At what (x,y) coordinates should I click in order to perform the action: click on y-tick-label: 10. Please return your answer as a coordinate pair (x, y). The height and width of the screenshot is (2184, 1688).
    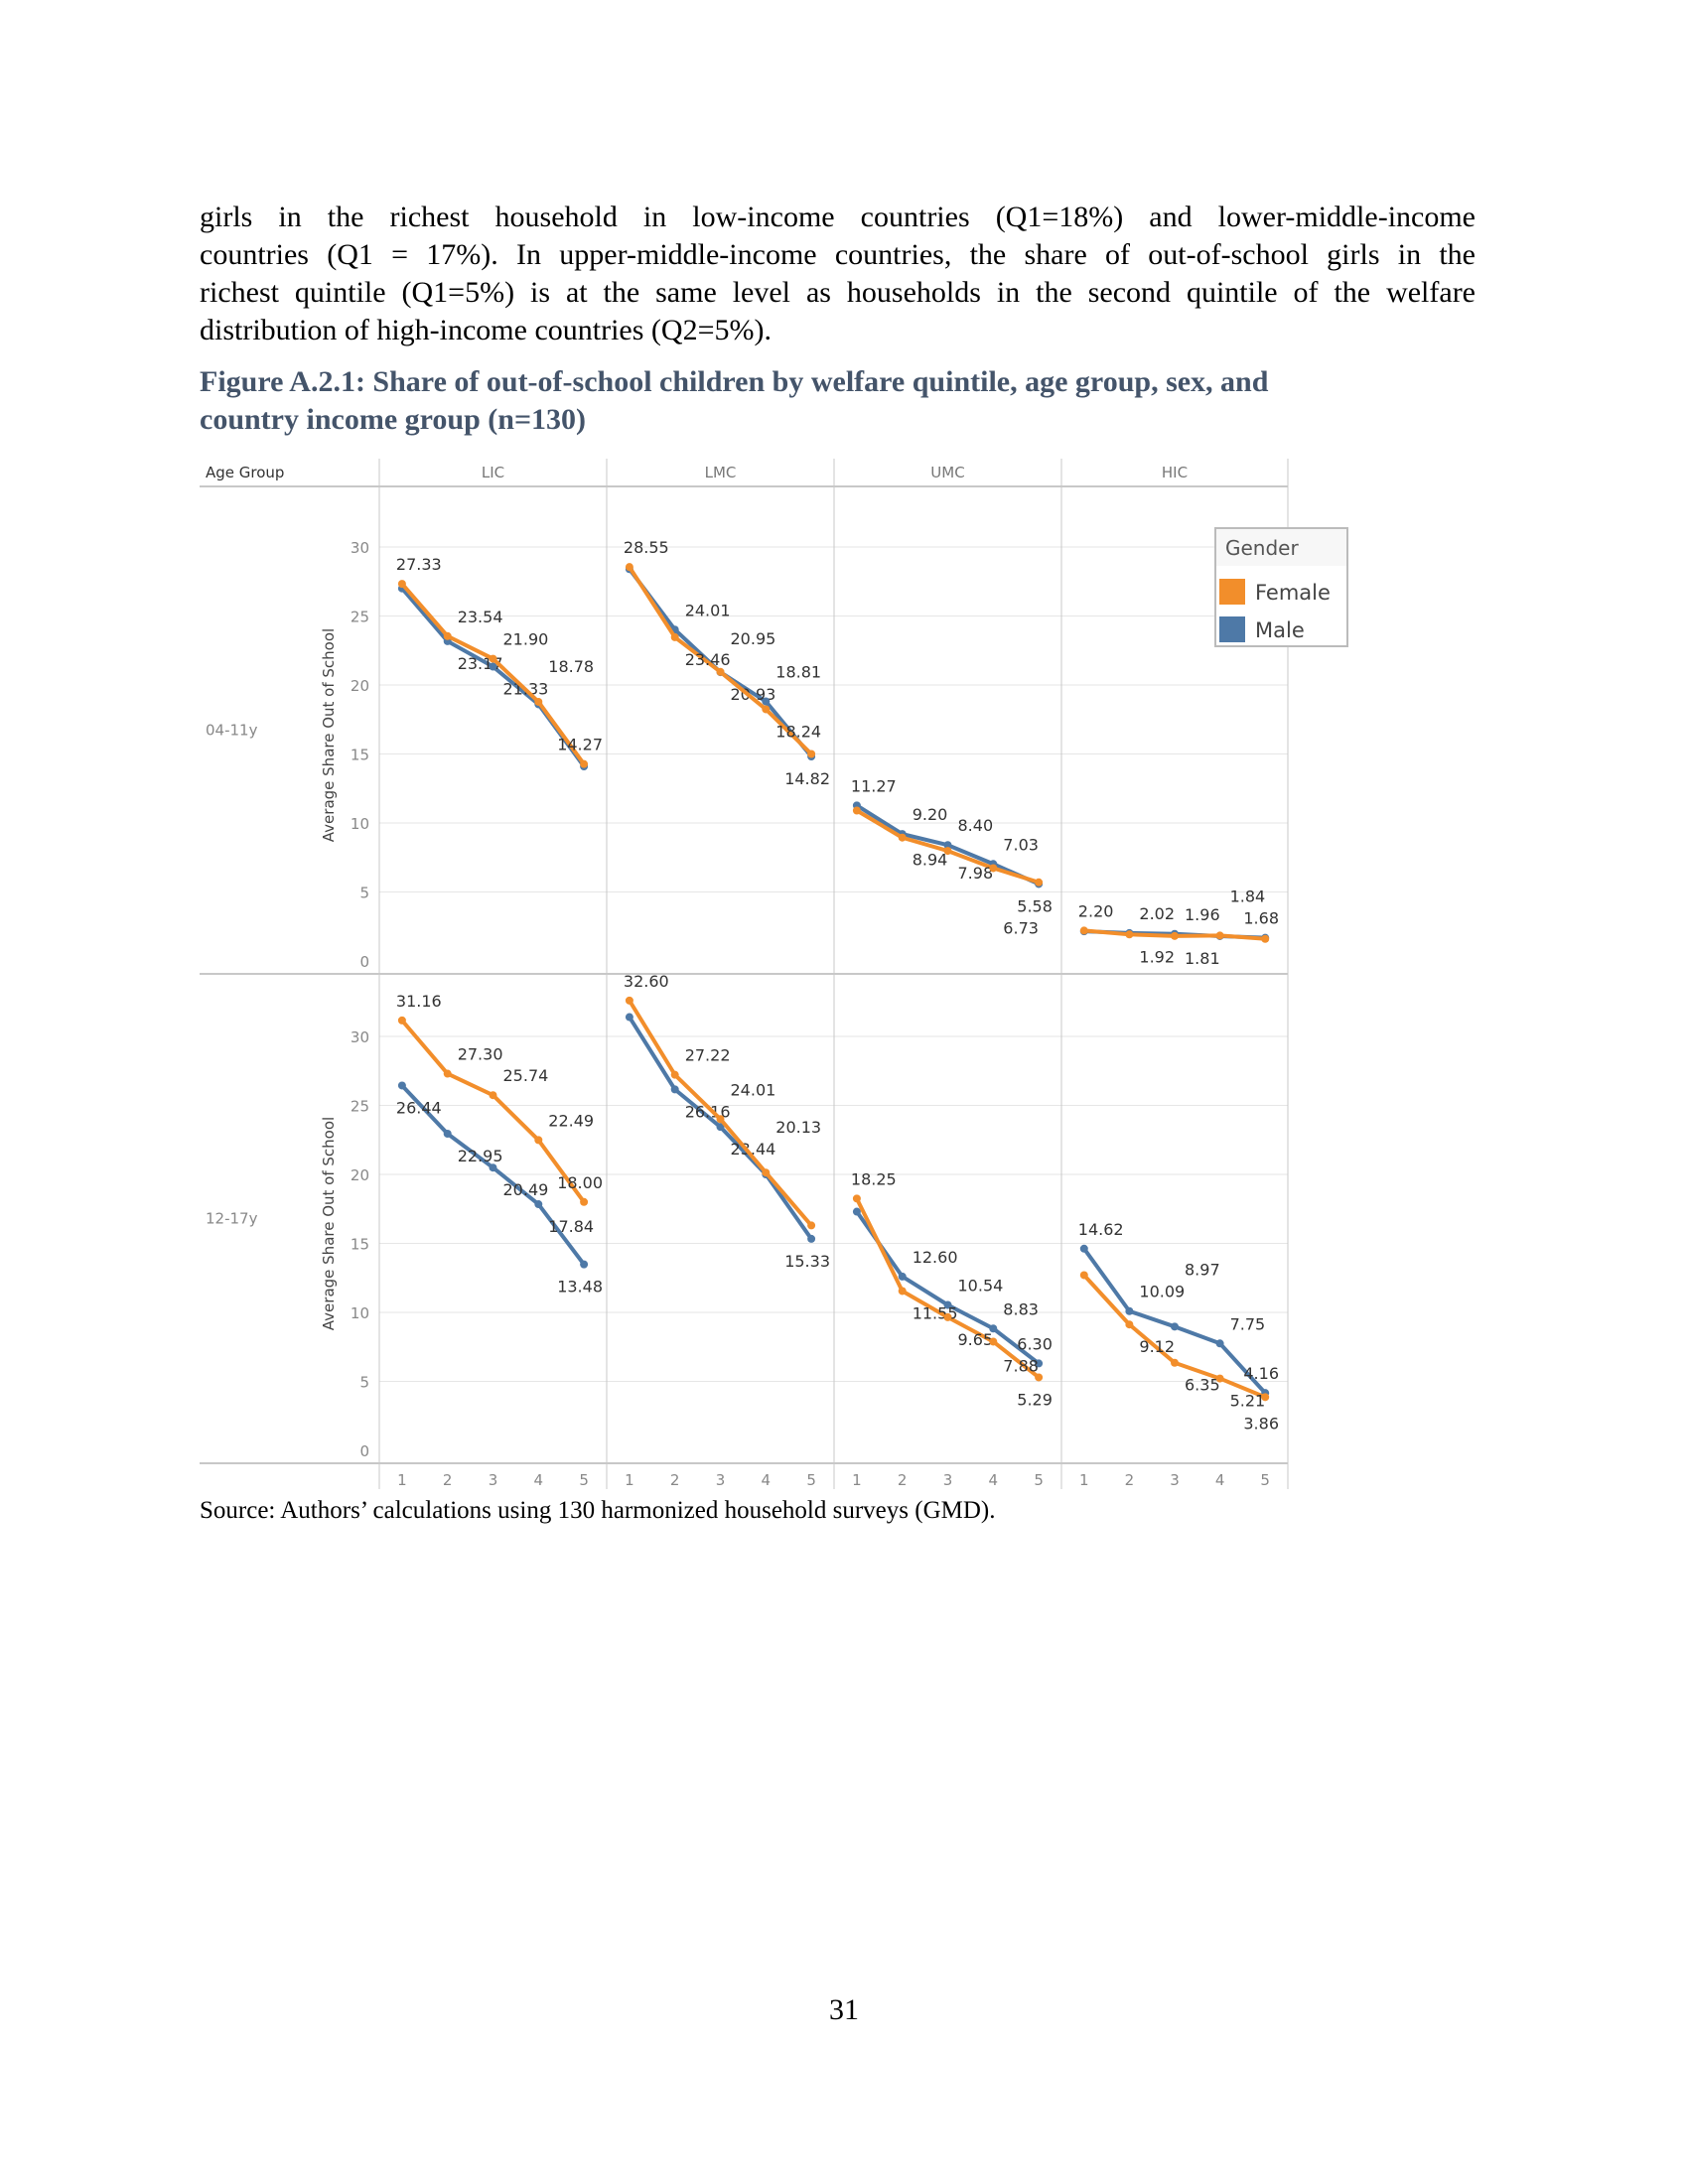
    Looking at the image, I should click on (360, 824).